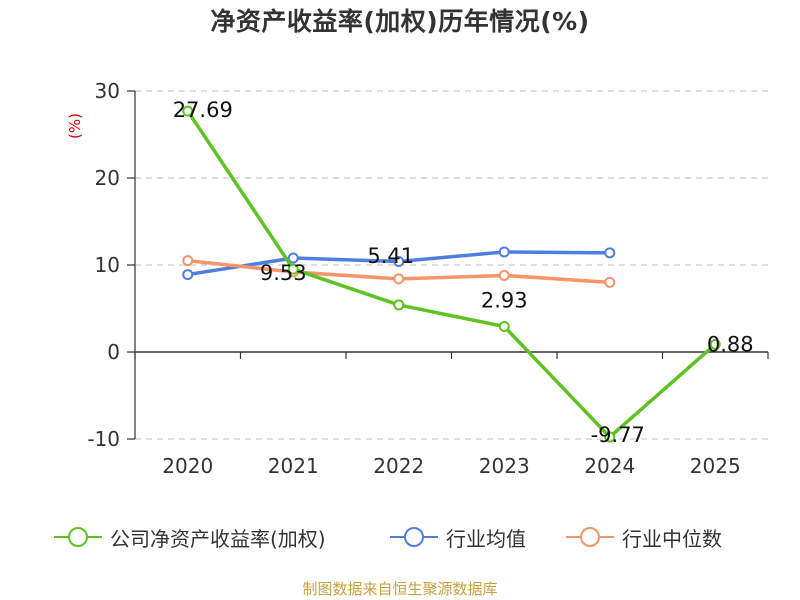  What do you see at coordinates (672, 538) in the screenshot?
I see `legend-label-industry-median: 行业中位数` at bounding box center [672, 538].